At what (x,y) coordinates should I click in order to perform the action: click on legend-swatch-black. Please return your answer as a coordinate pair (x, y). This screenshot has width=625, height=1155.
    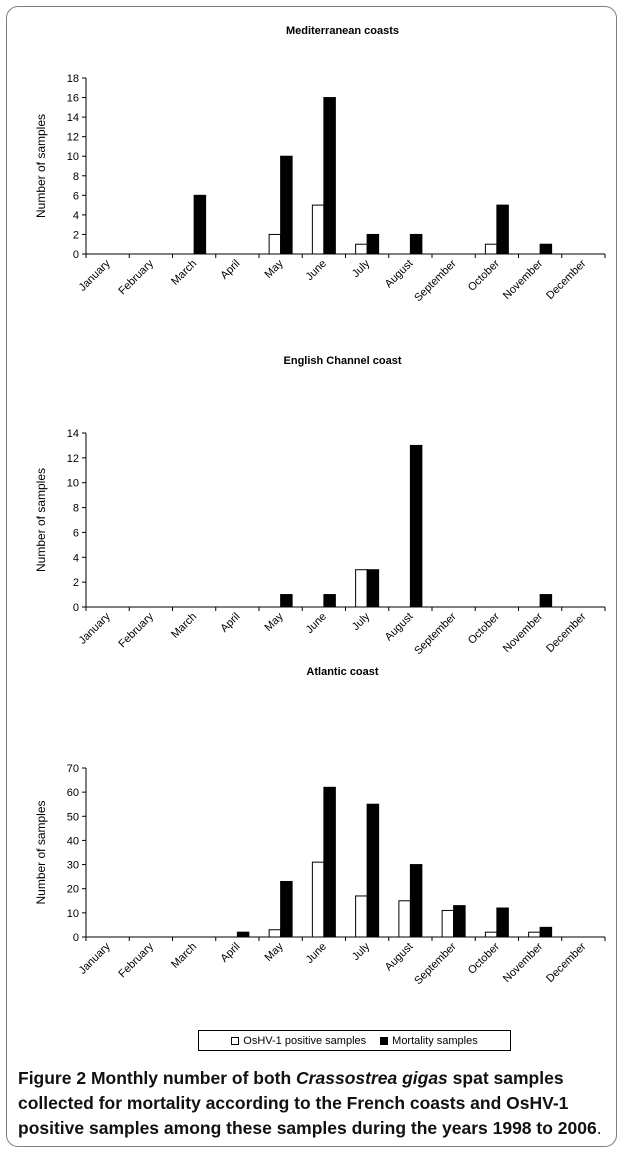
    Looking at the image, I should click on (384, 1040).